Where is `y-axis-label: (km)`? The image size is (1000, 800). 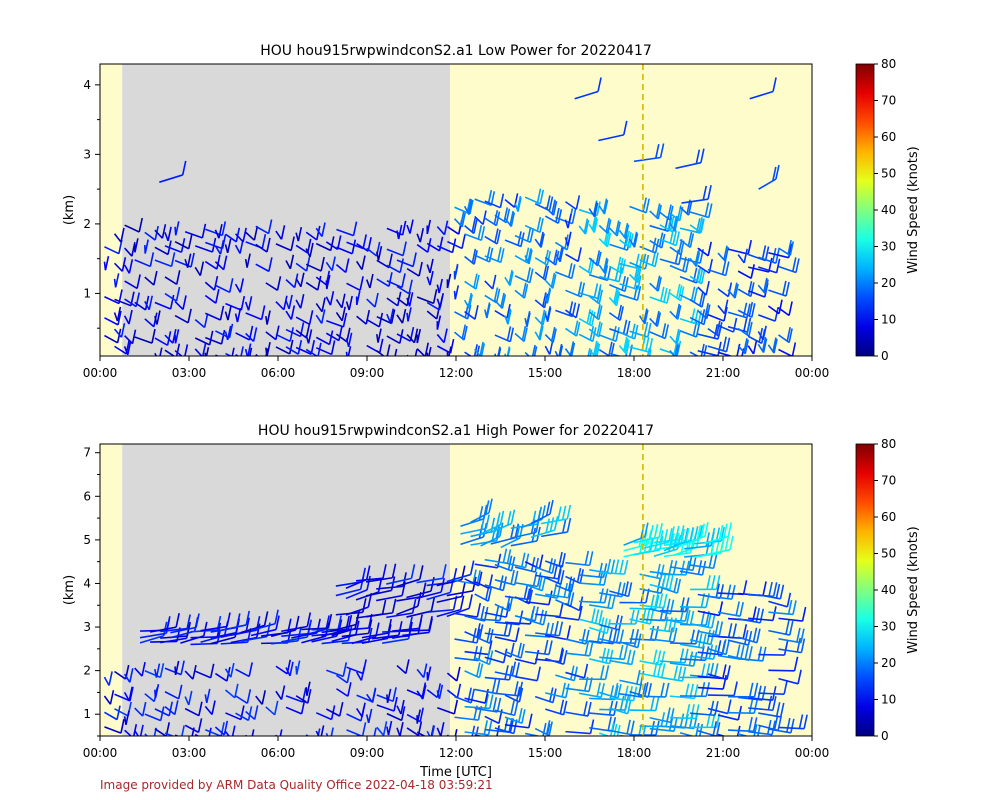 y-axis-label: (km) is located at coordinates (69, 590).